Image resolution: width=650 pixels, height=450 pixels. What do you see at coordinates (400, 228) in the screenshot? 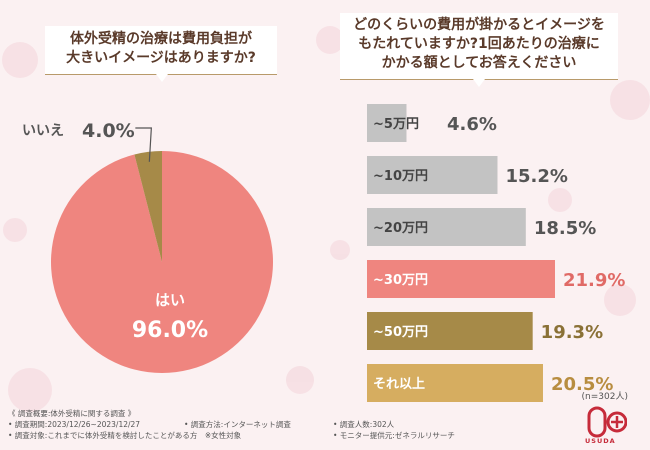
I see `bar-category-label-2: ~20万円` at bounding box center [400, 228].